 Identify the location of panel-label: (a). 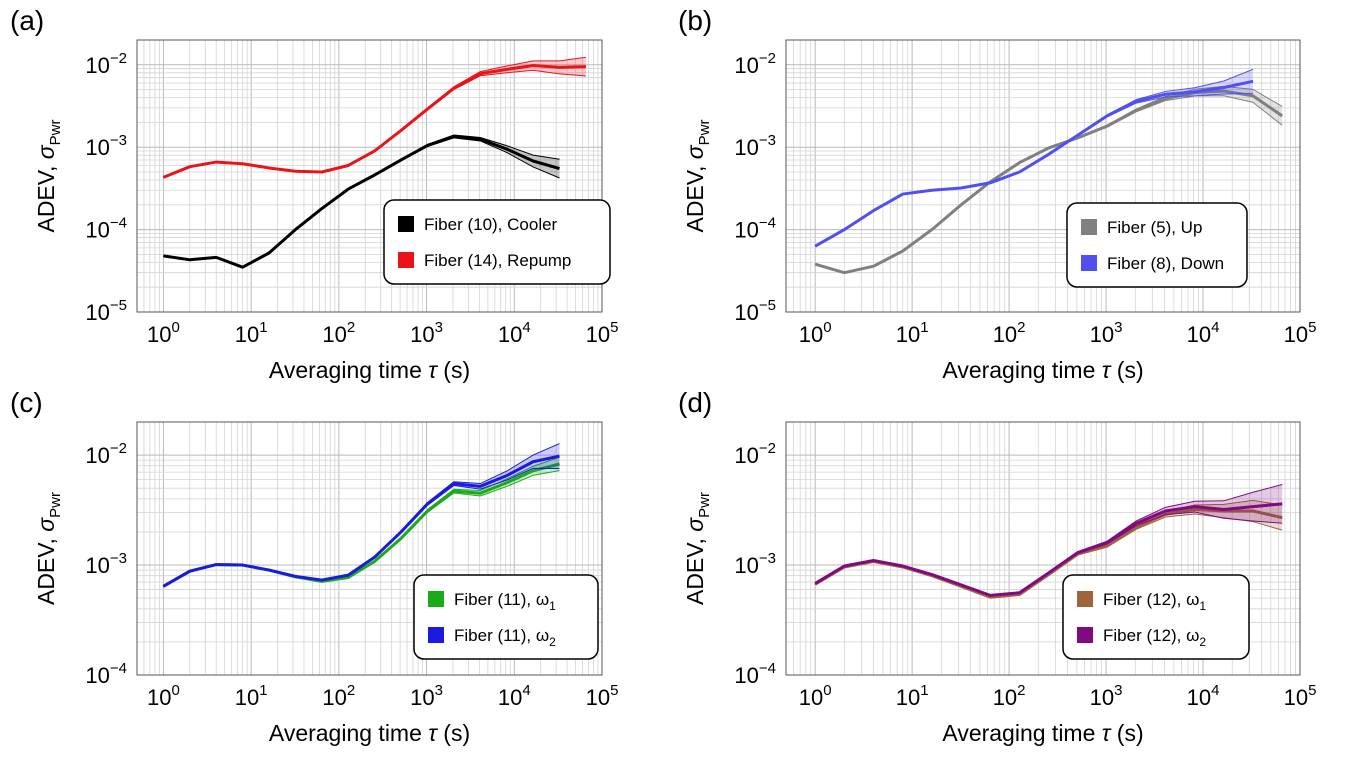
(27, 20).